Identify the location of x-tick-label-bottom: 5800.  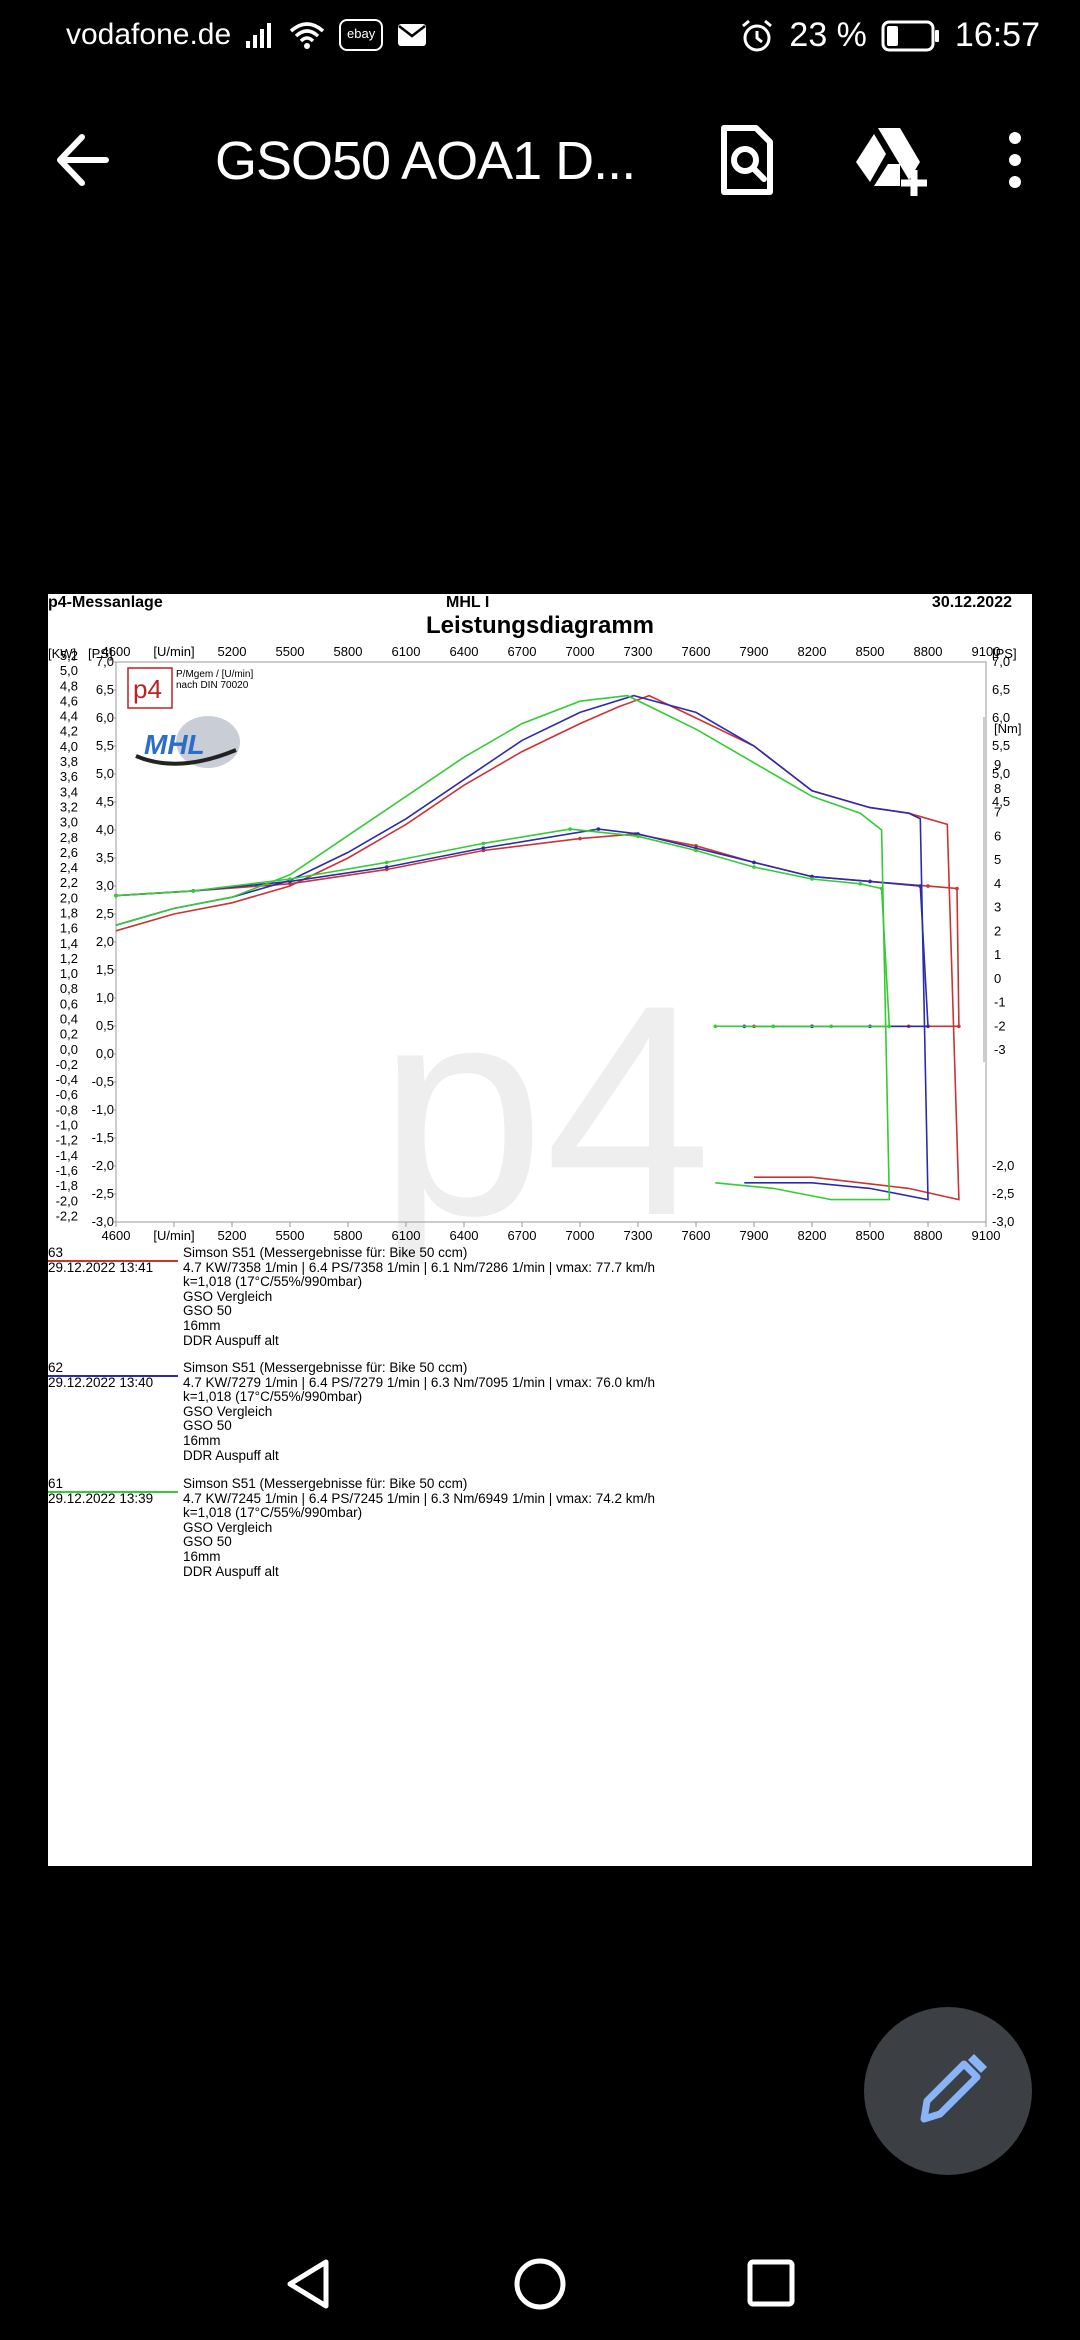
(348, 1235).